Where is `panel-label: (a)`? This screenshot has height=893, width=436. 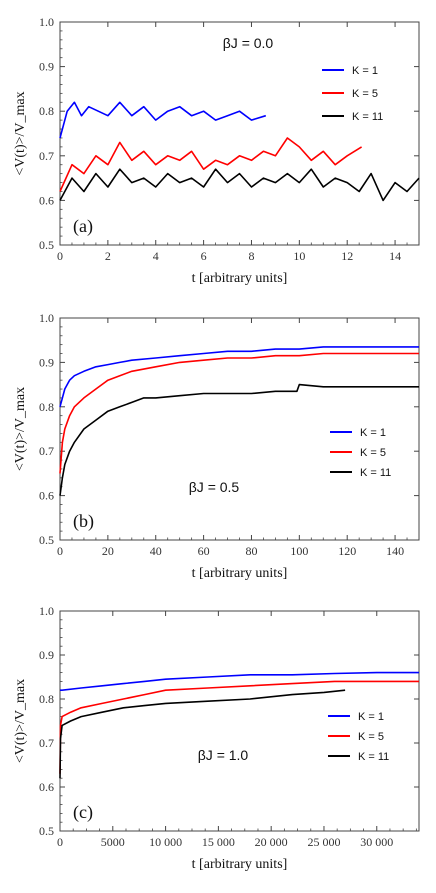 panel-label: (a) is located at coordinates (83, 226).